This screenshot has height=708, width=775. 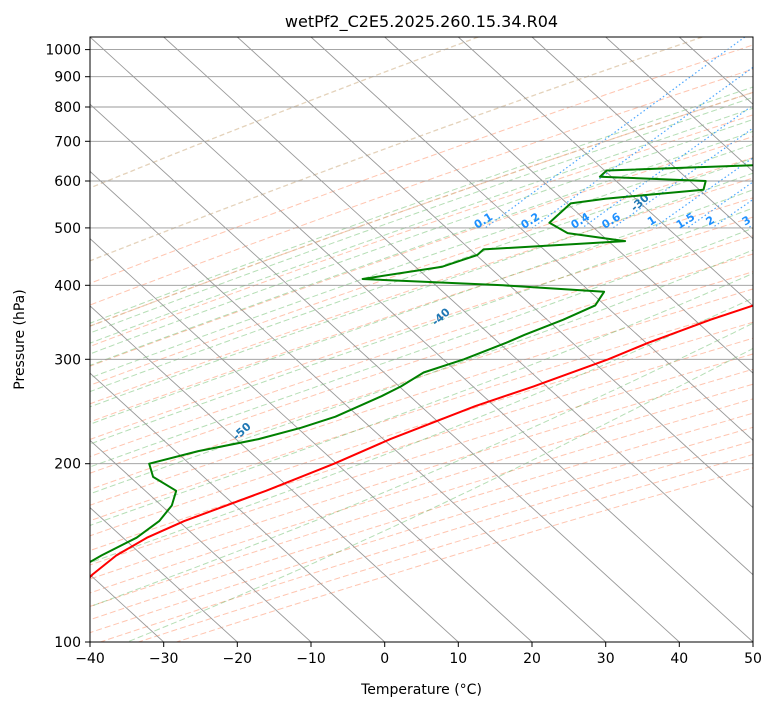 I want to click on x-tick-label: 10, so click(x=458, y=659).